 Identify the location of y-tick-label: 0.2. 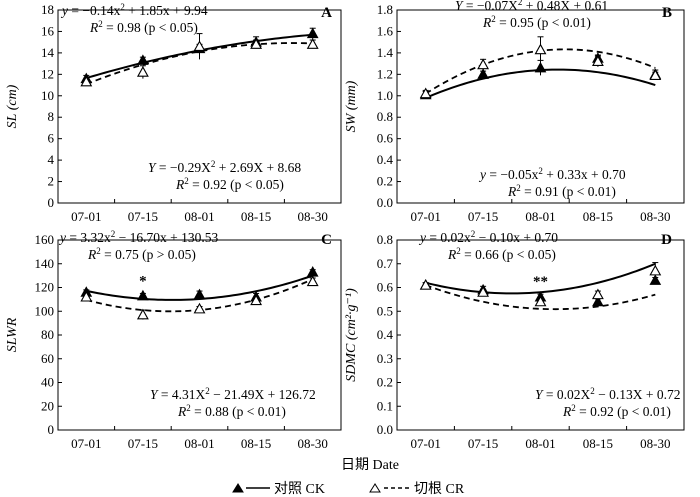
(385, 382).